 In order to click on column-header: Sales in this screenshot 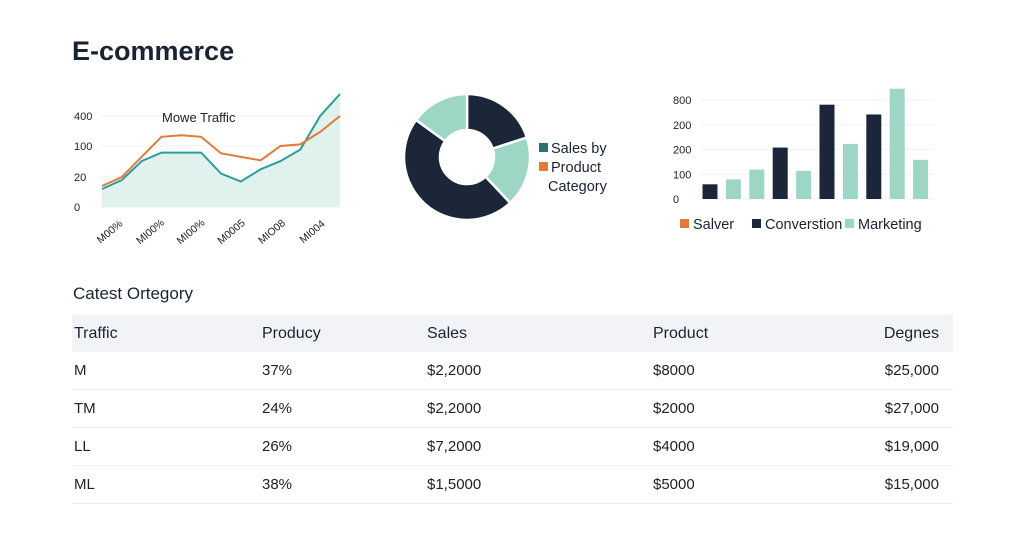, I will do `click(540, 333)`.